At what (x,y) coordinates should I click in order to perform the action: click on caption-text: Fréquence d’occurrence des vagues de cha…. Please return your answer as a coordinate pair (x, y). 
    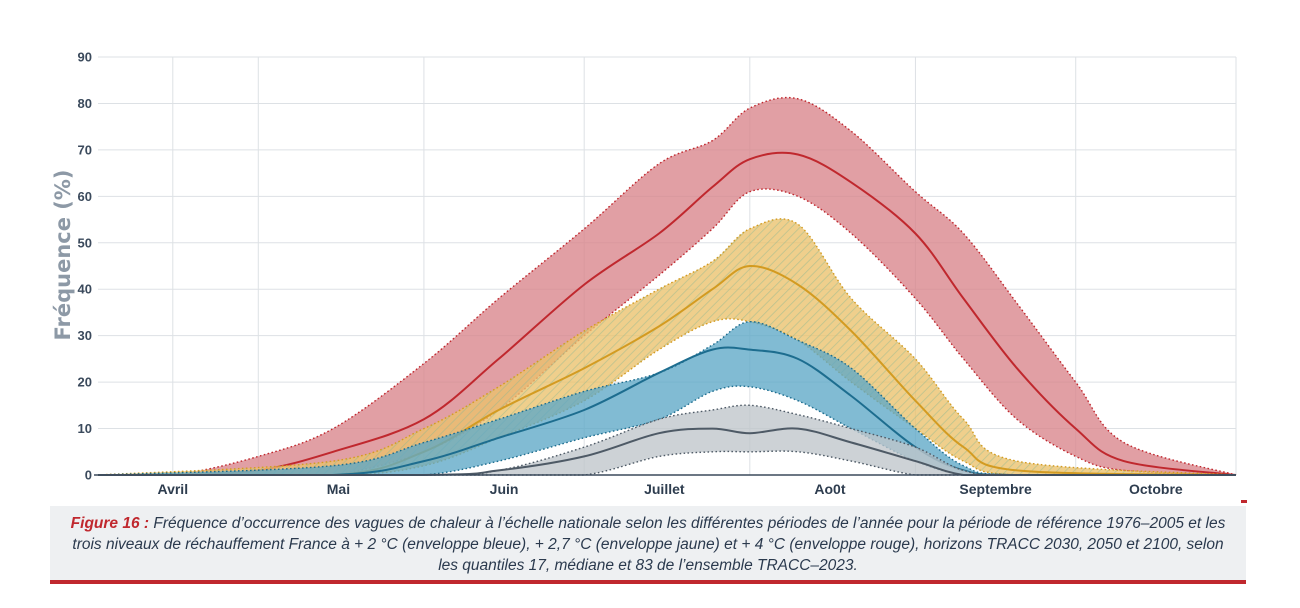
    Looking at the image, I should click on (649, 544).